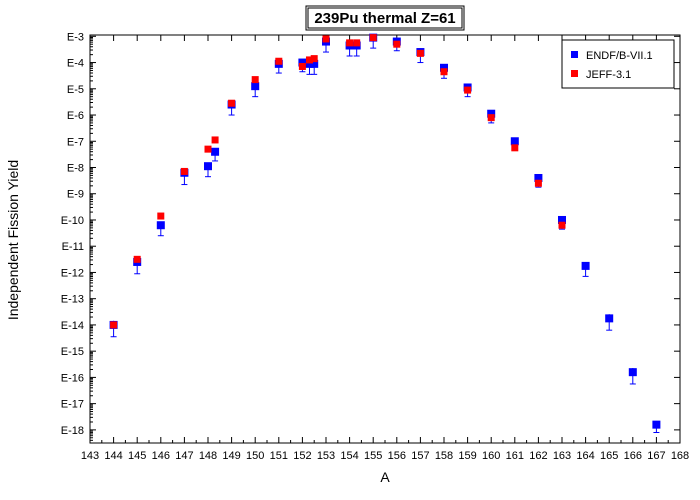 Image resolution: width=700 pixels, height=500 pixels. What do you see at coordinates (279, 456) in the screenshot?
I see `x-tick-label: 151` at bounding box center [279, 456].